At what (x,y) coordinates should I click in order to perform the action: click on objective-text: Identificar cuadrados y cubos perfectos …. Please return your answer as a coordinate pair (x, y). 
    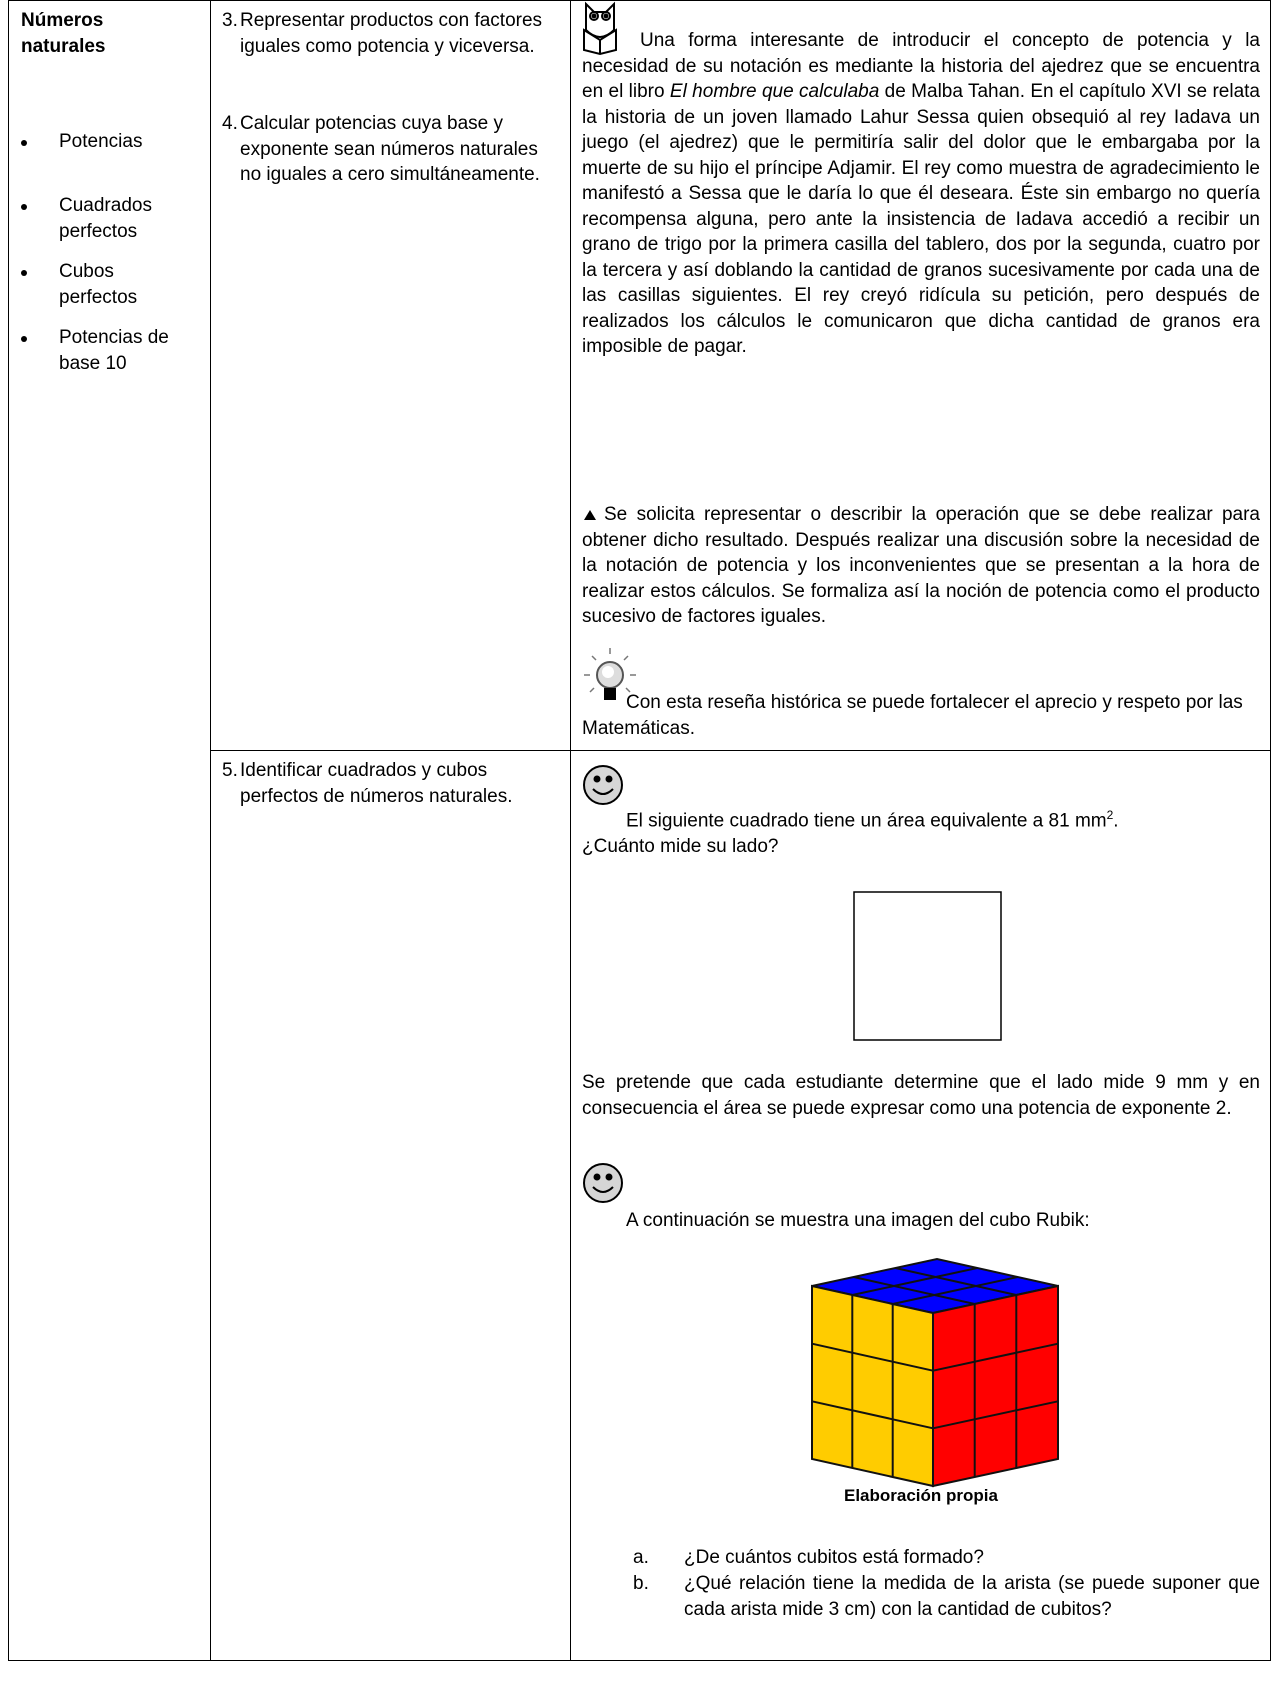
    Looking at the image, I should click on (376, 783).